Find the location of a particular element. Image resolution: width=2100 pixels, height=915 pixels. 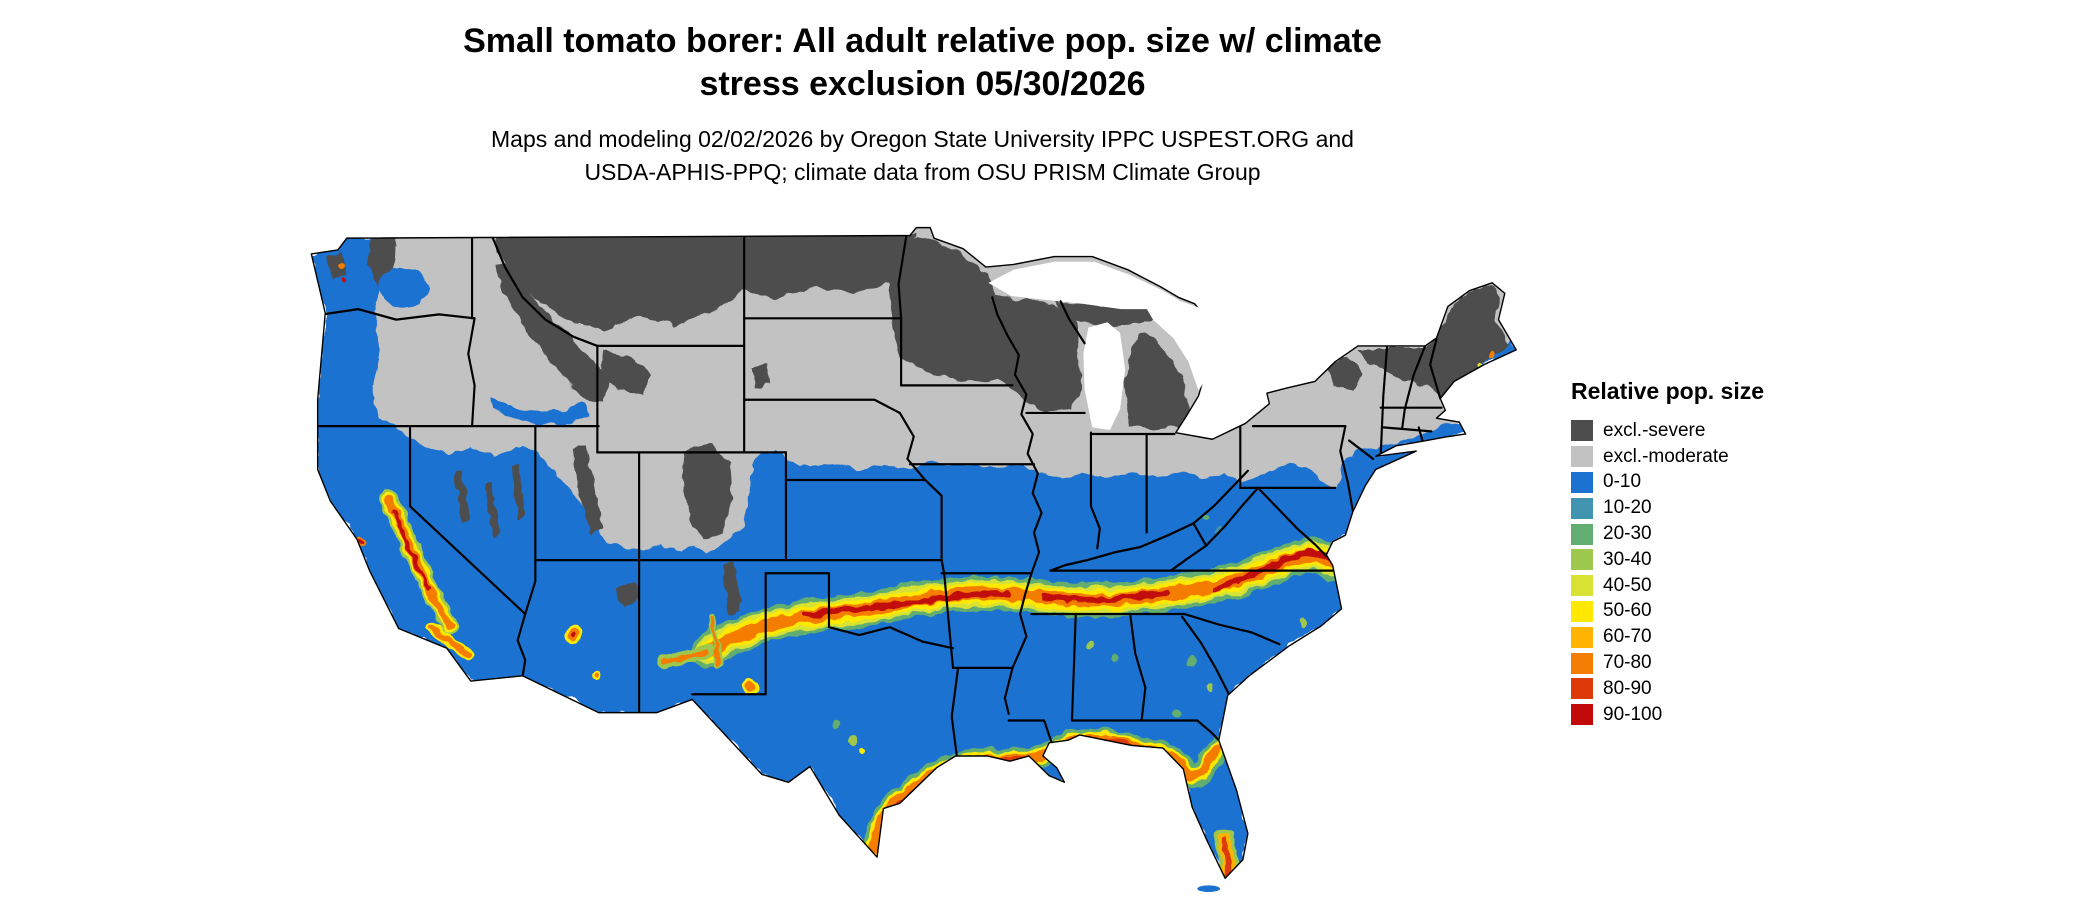

tucson-hotspot is located at coordinates (596, 674).